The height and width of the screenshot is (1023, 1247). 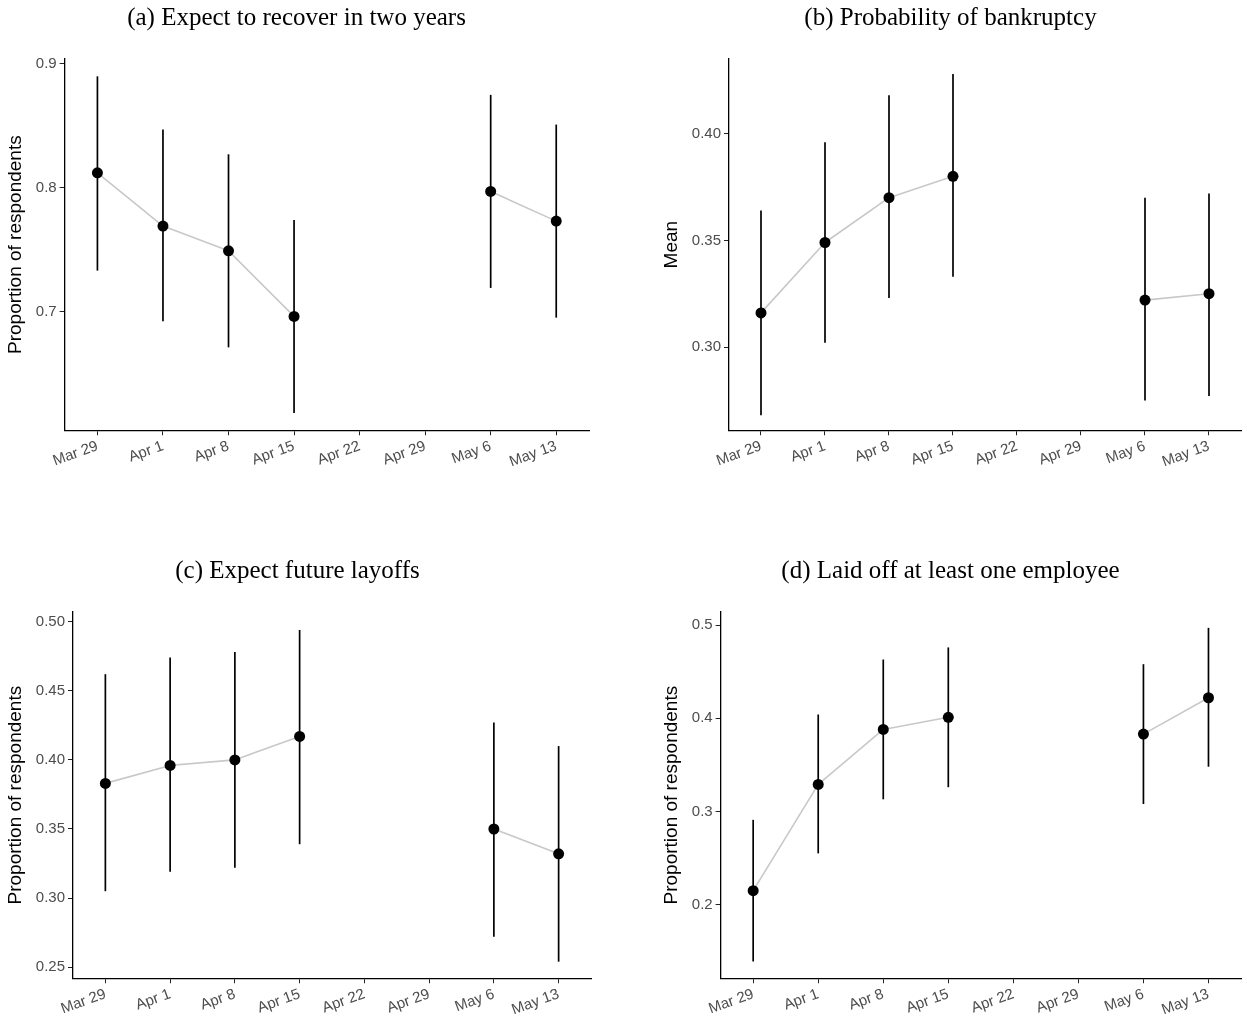 What do you see at coordinates (296, 16) in the screenshot?
I see `chart-title: (a) Expect to recover in two years` at bounding box center [296, 16].